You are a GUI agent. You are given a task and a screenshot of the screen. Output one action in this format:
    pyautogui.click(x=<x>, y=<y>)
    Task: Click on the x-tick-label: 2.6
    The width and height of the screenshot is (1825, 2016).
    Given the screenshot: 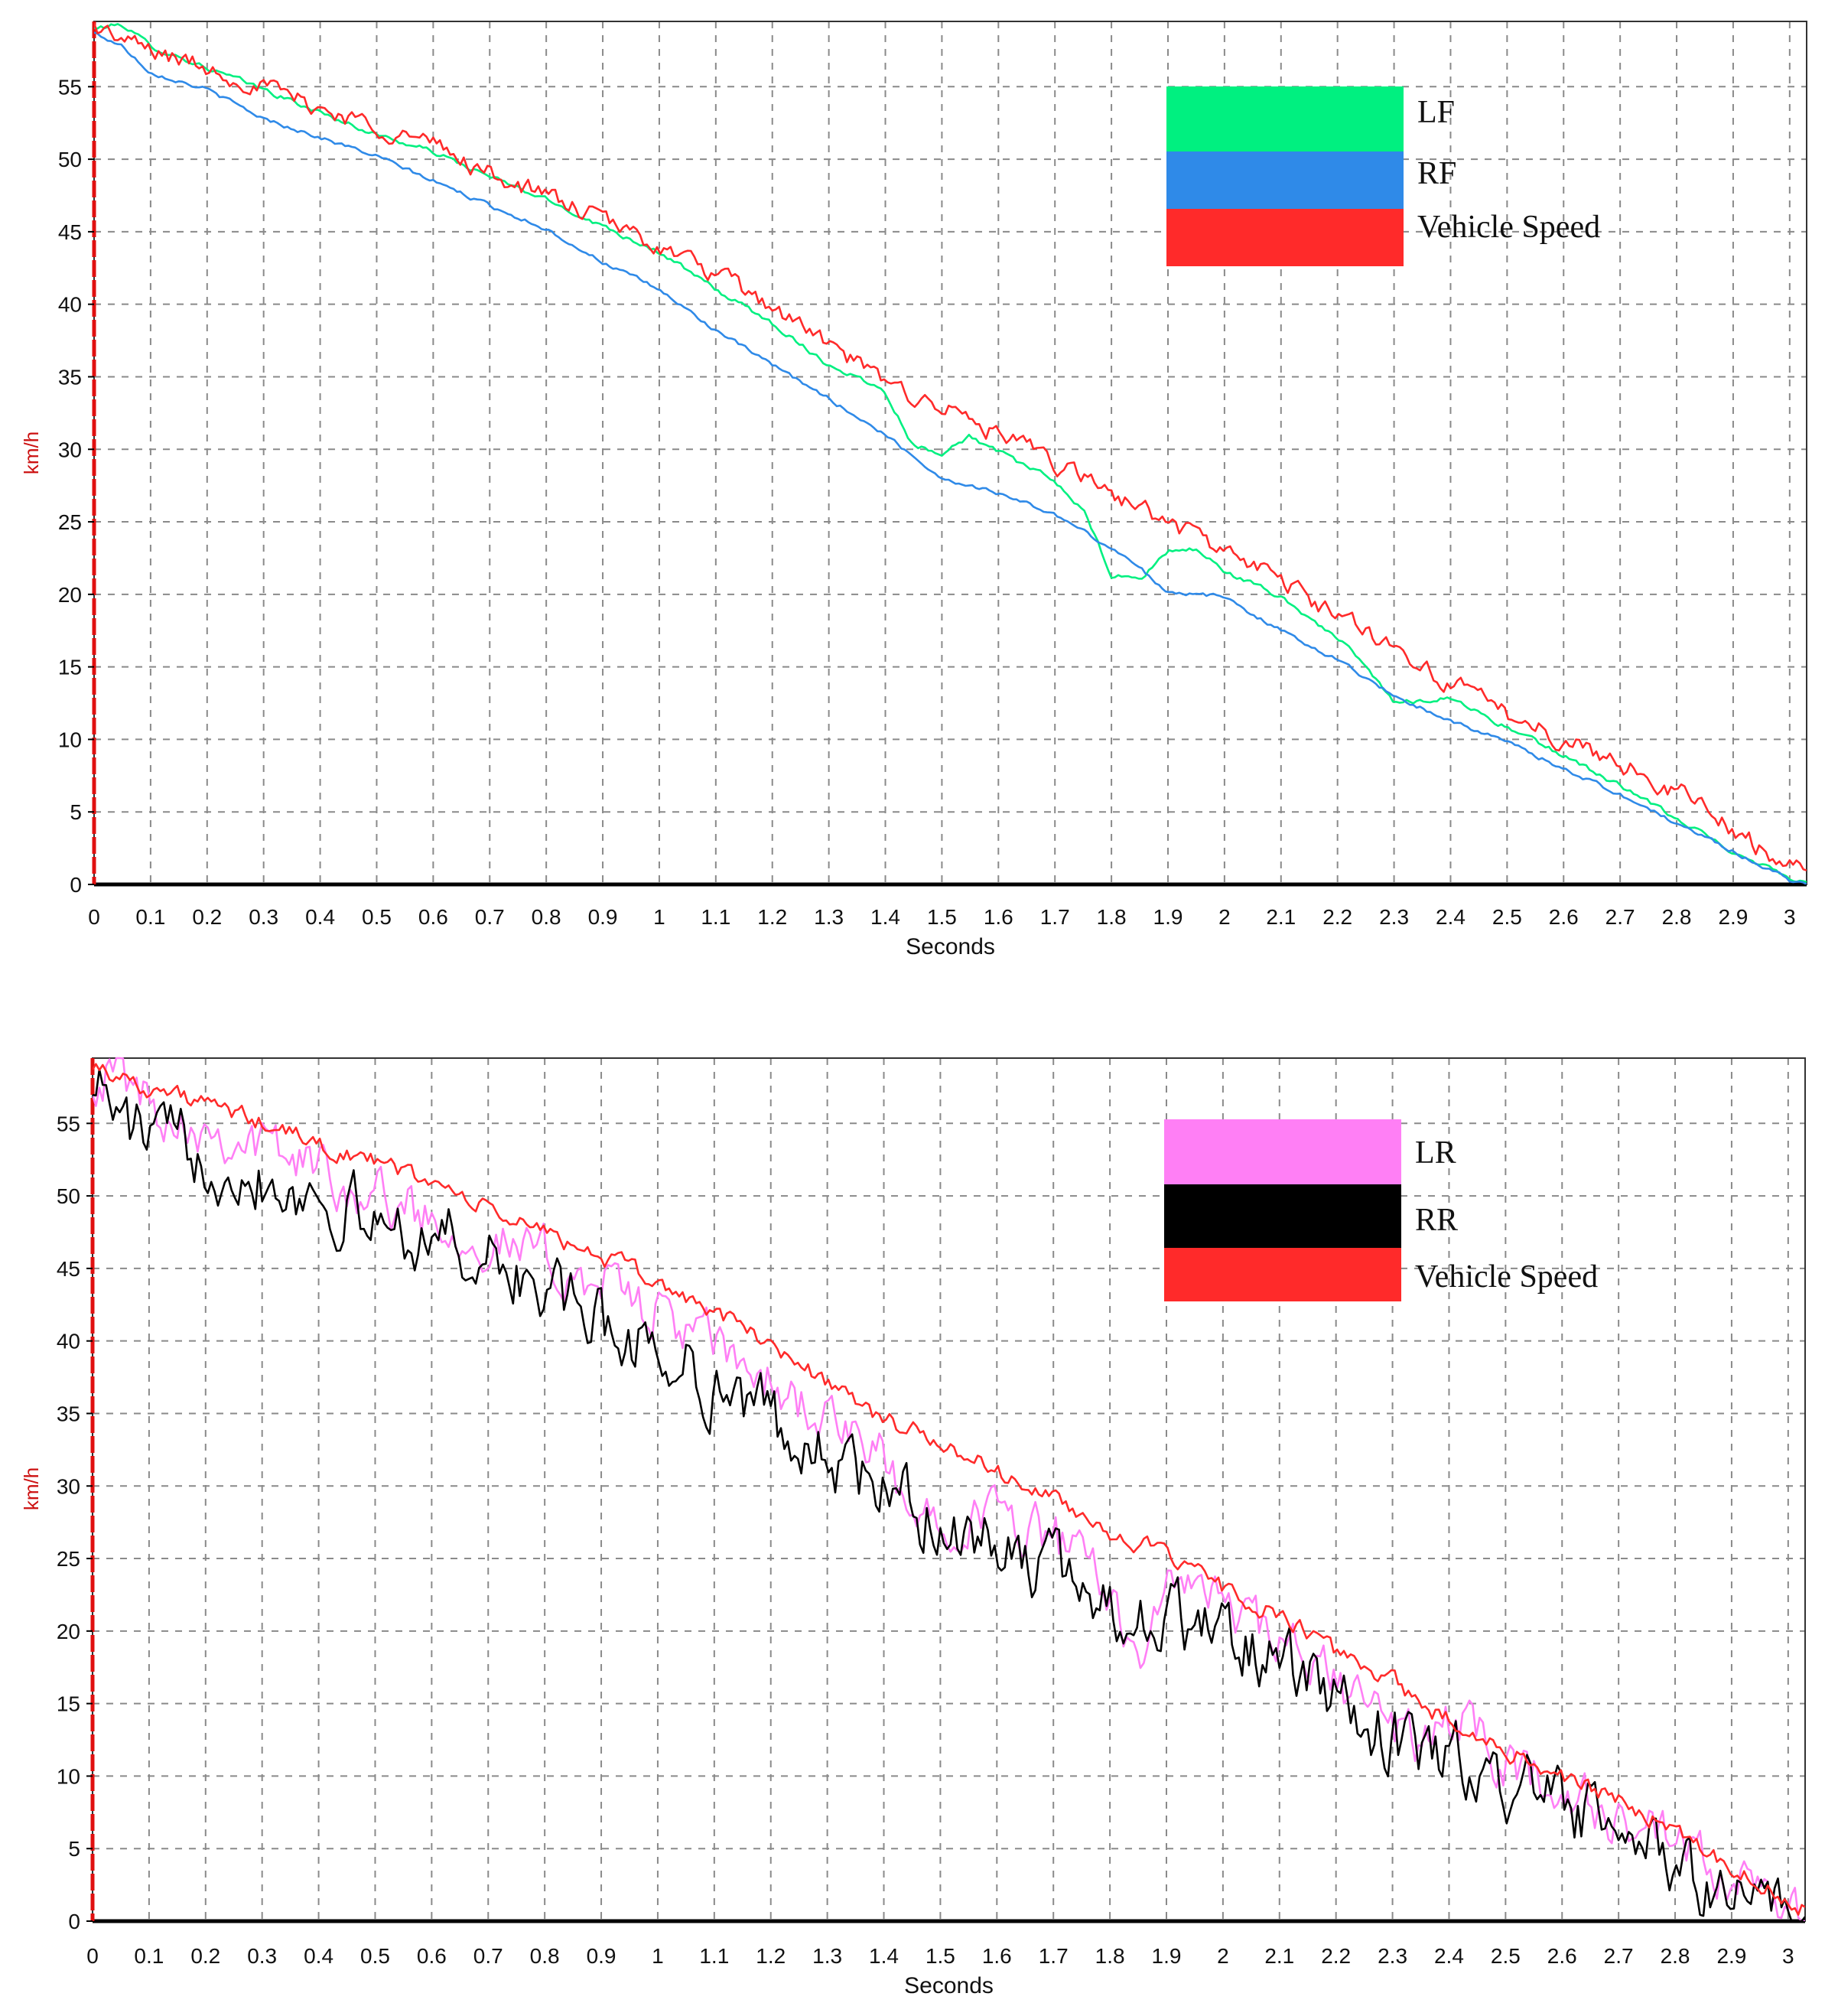 What is the action you would take?
    pyautogui.click(x=1562, y=1956)
    